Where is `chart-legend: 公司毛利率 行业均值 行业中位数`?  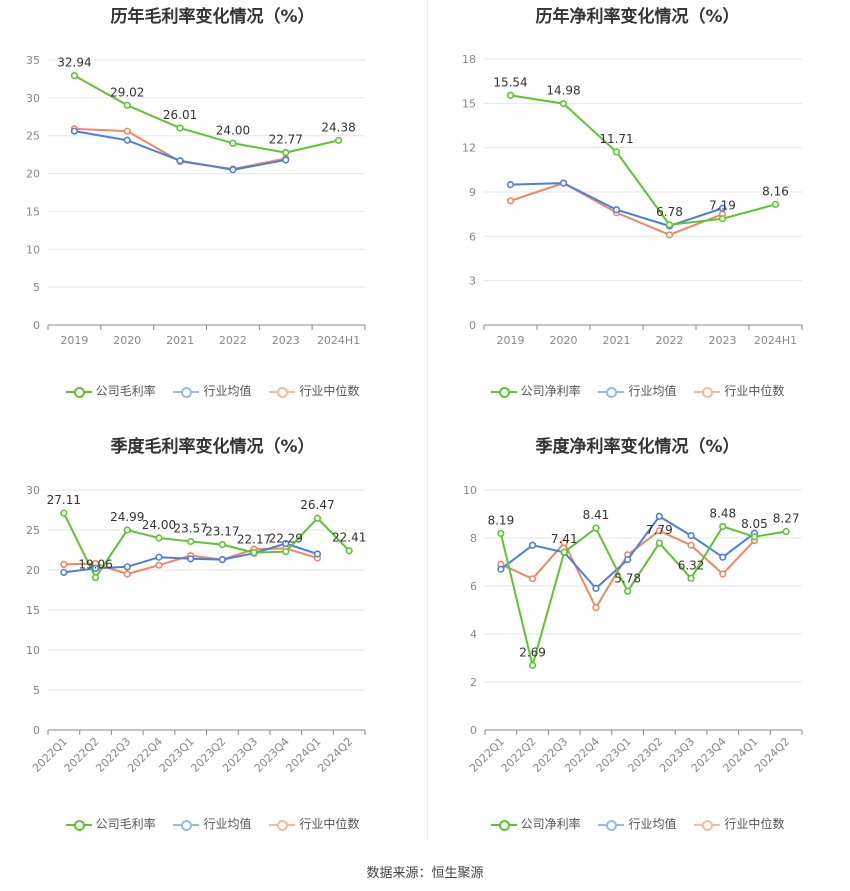
chart-legend: 公司毛利率 行业均值 行业中位数 is located at coordinates (212, 823).